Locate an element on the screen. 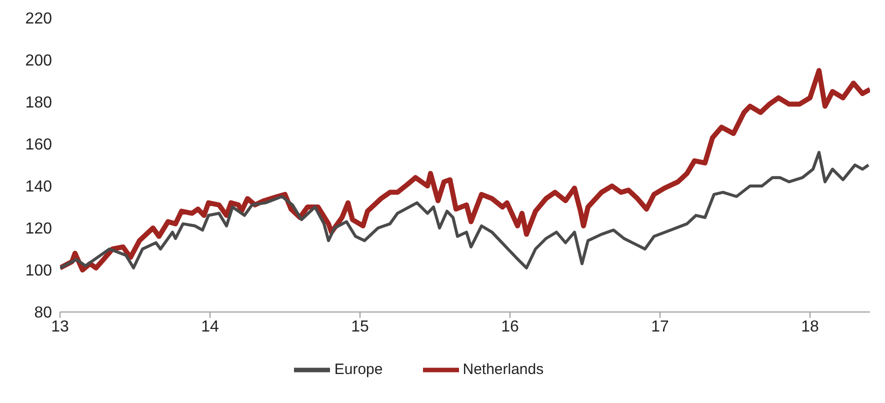  y-tick-label: 160 is located at coordinates (38, 145).